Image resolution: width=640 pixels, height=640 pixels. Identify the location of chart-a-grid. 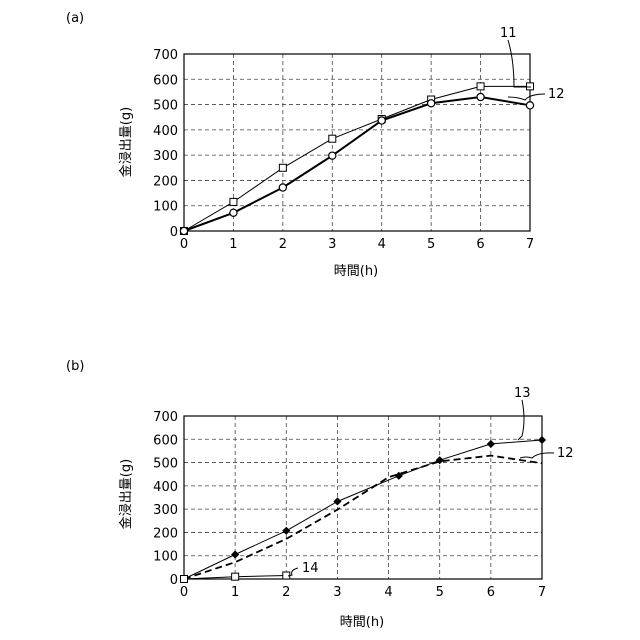
(357, 142).